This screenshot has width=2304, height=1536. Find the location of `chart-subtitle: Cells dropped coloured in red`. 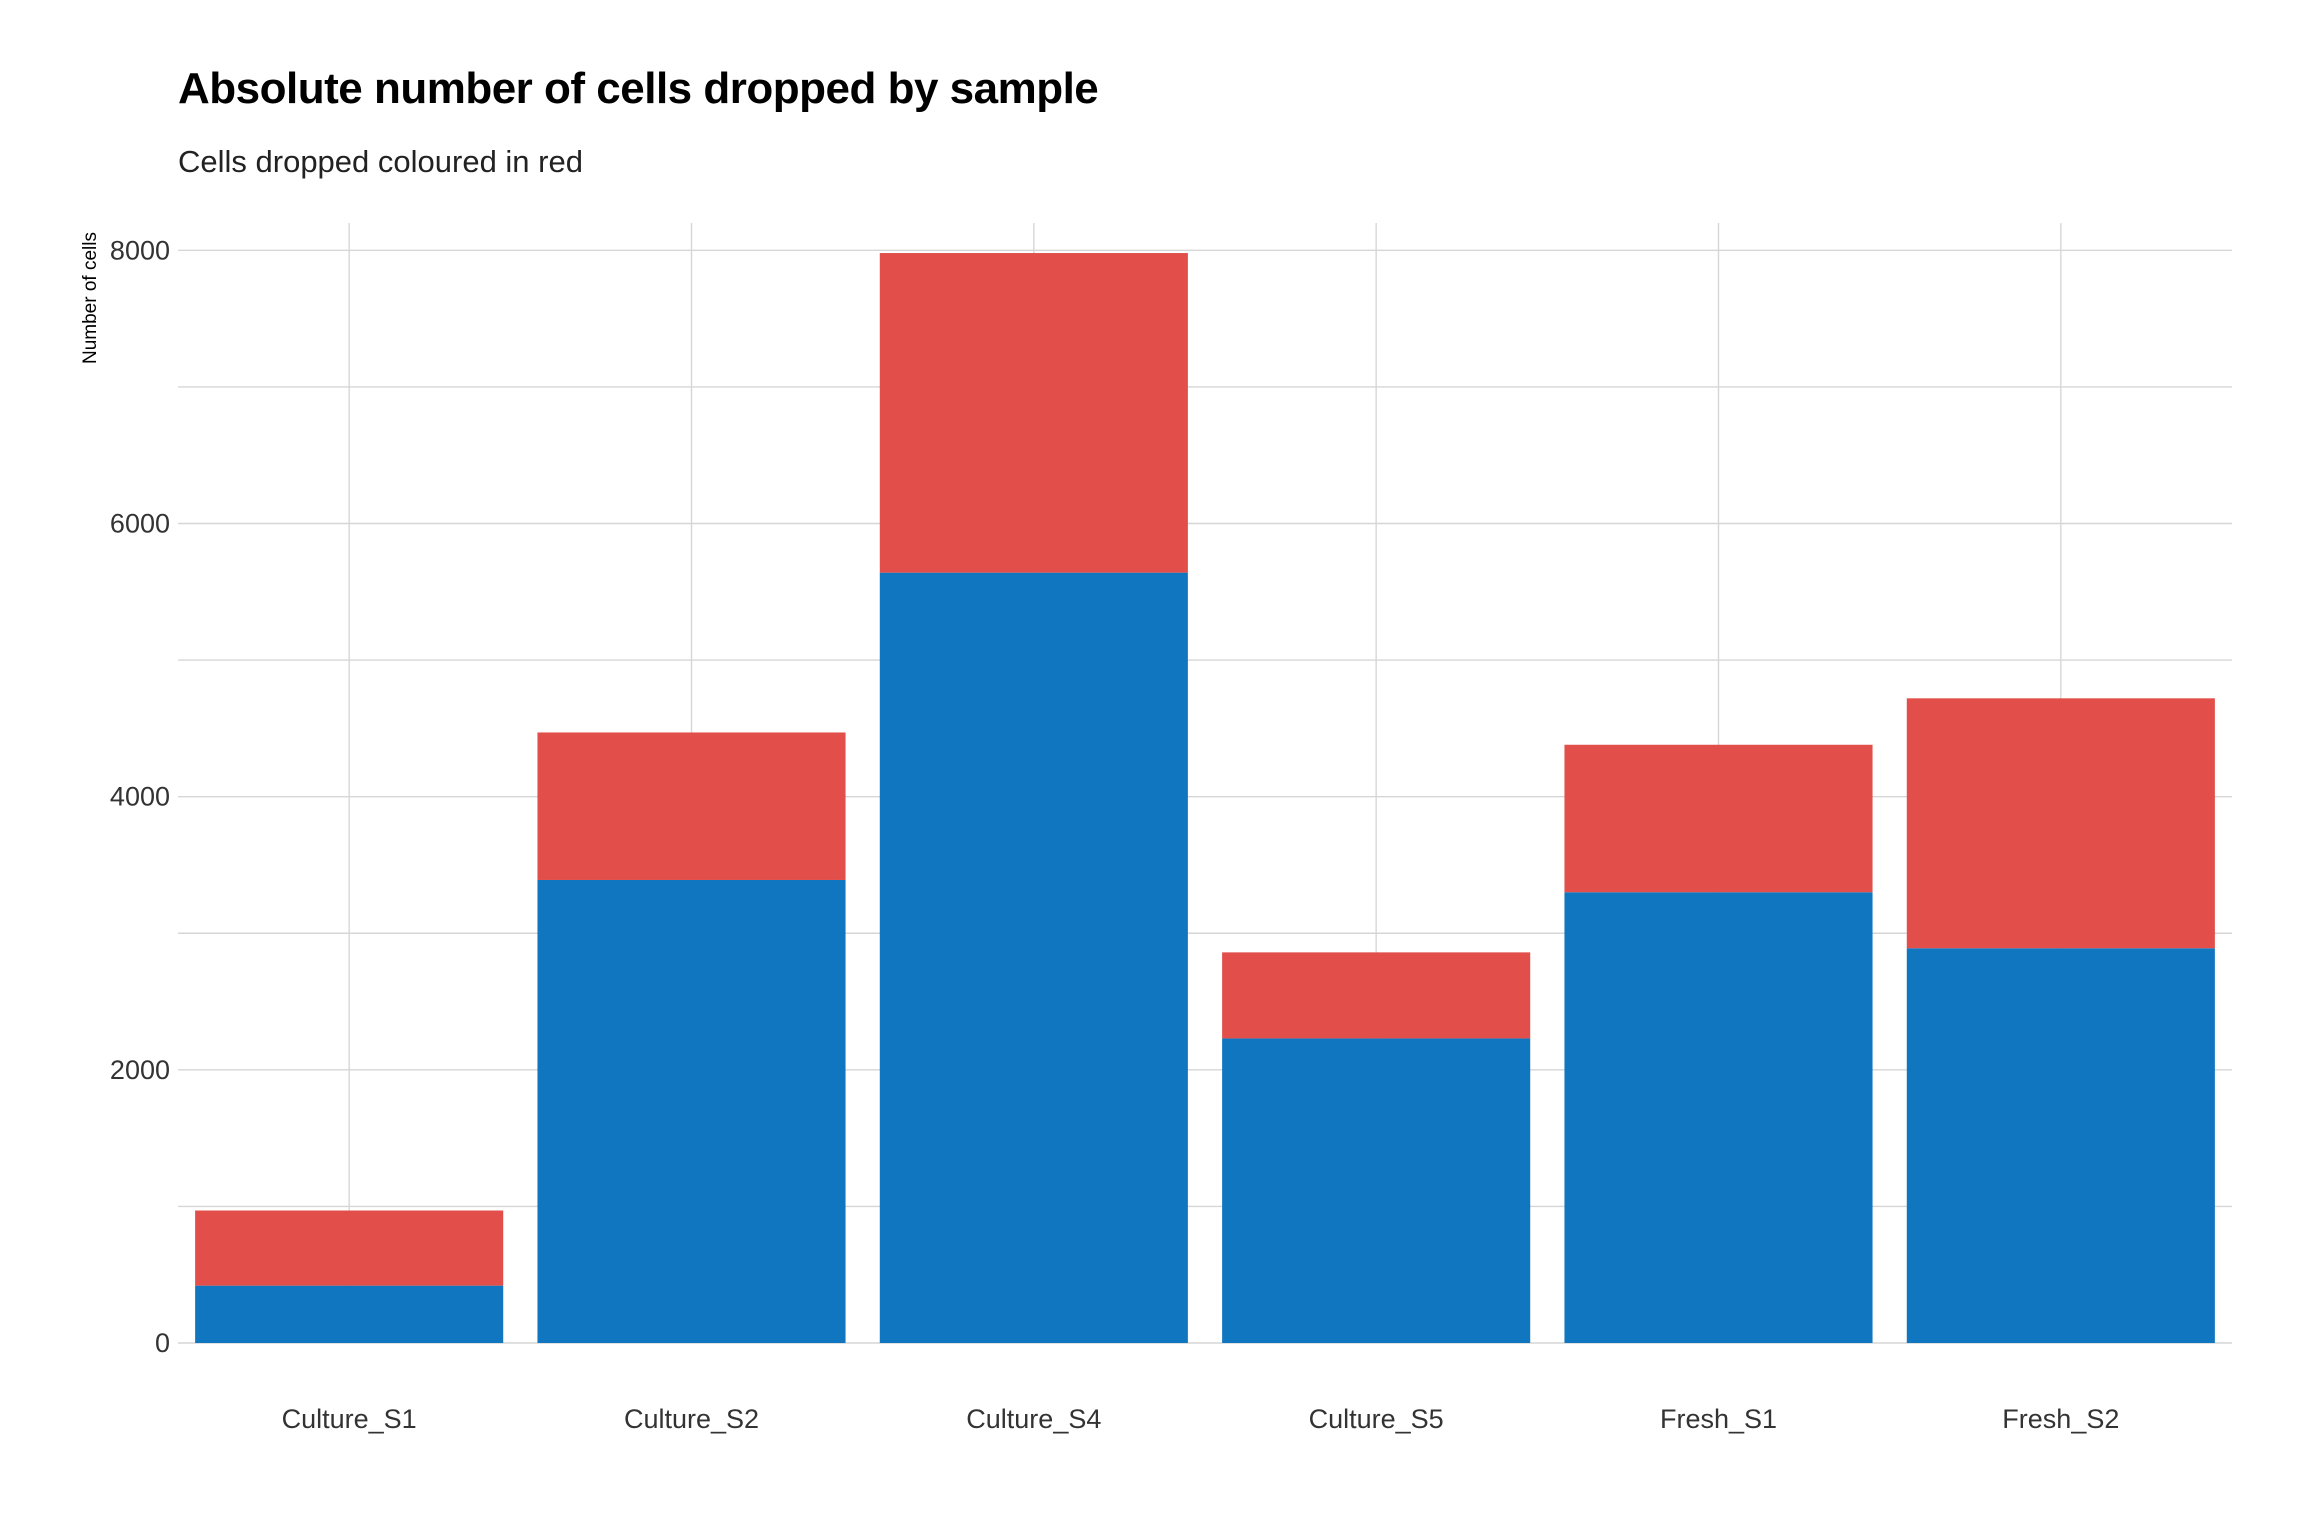

chart-subtitle: Cells dropped coloured in red is located at coordinates (380, 161).